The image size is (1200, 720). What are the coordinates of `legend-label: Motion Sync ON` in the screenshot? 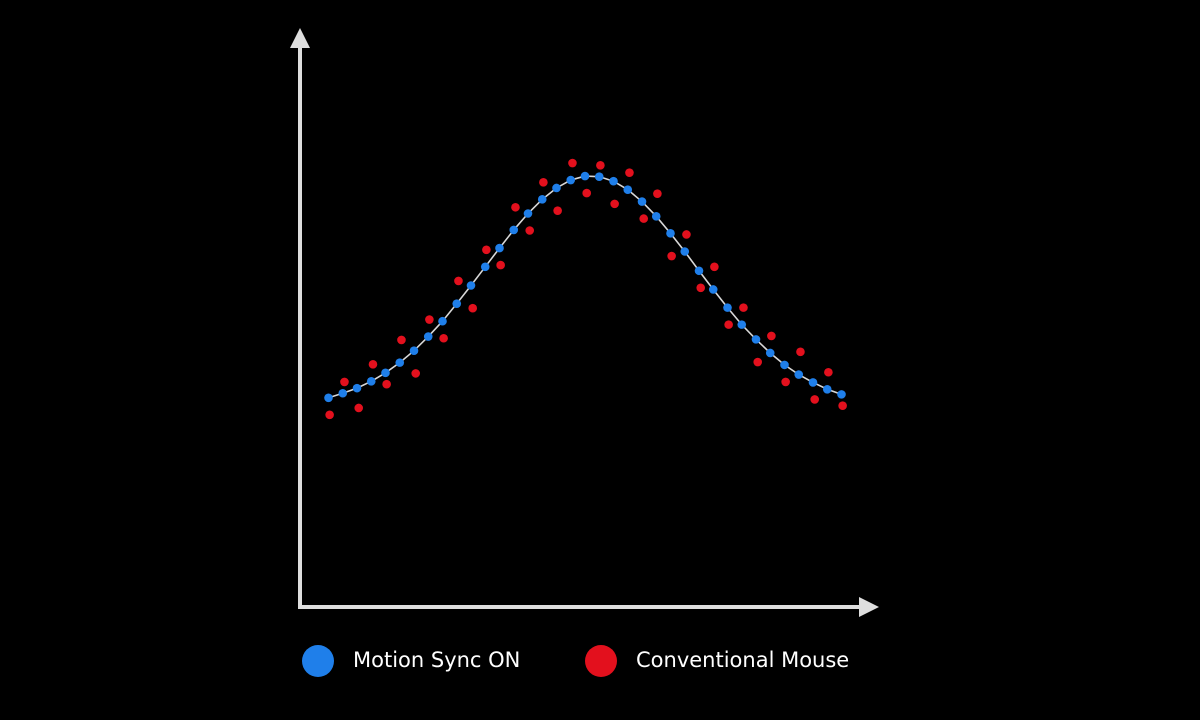 It's located at (436, 660).